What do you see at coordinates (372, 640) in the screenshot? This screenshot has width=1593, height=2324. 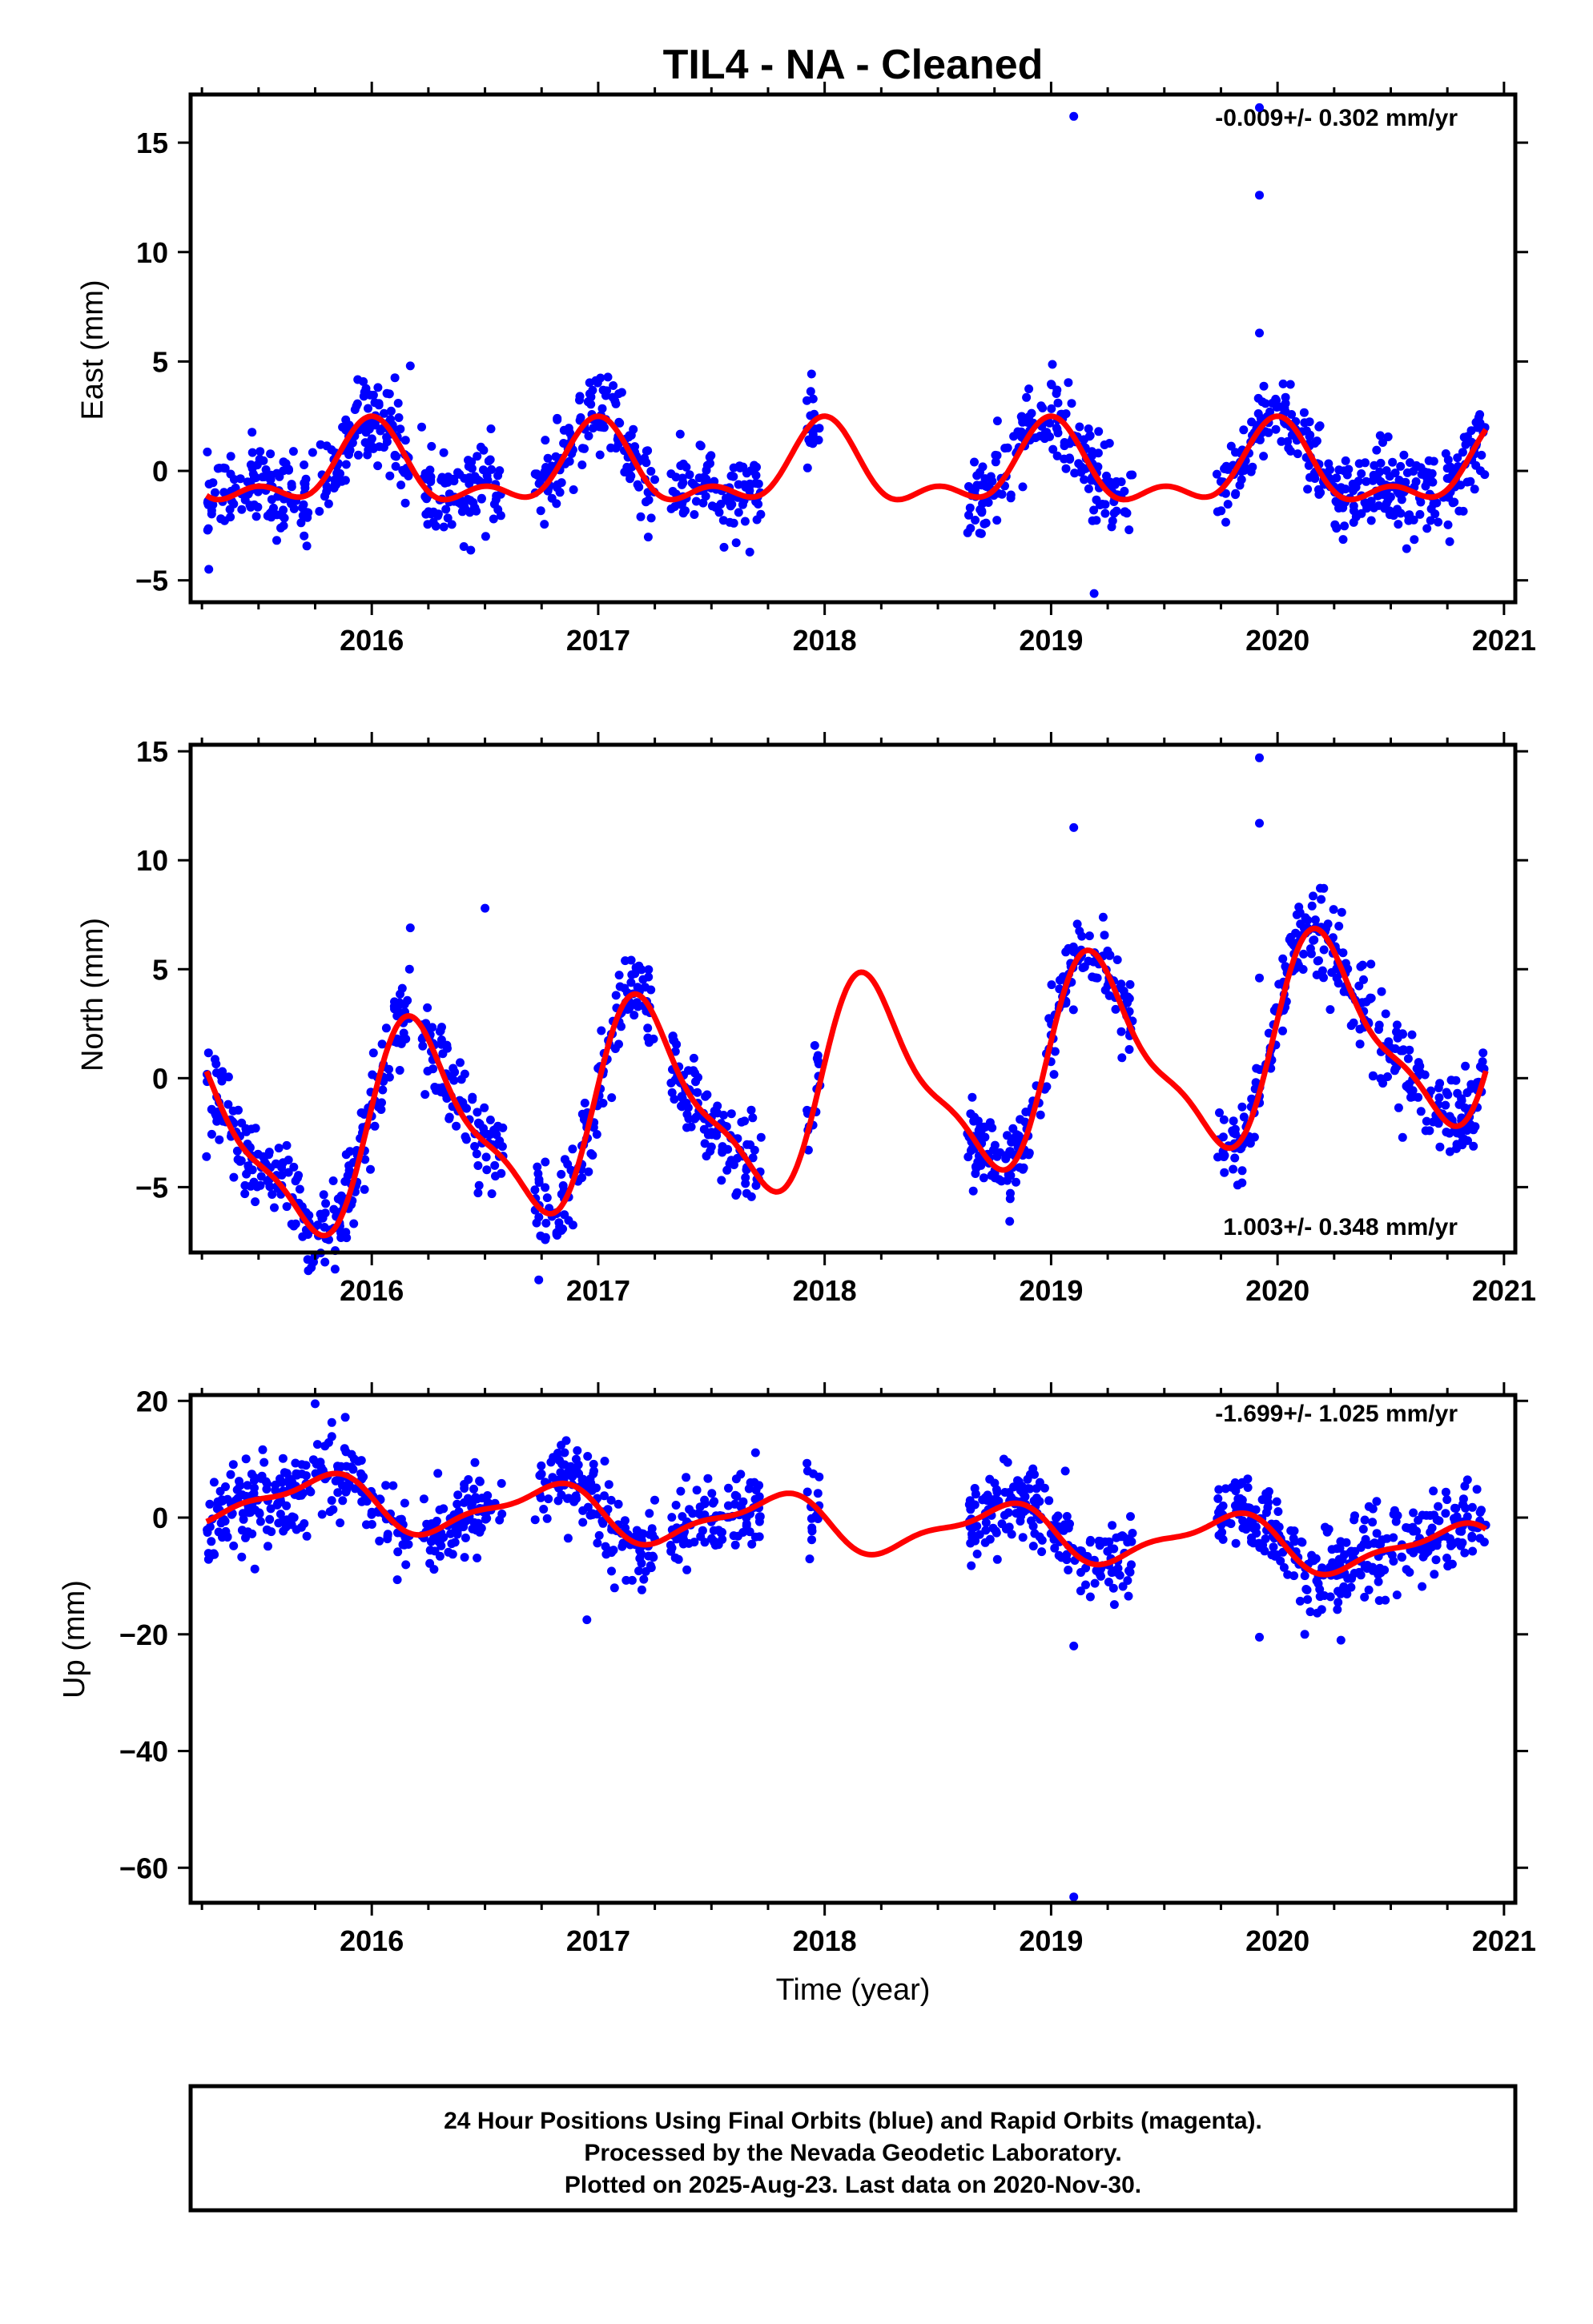 I see `x-tick-label: 2016` at bounding box center [372, 640].